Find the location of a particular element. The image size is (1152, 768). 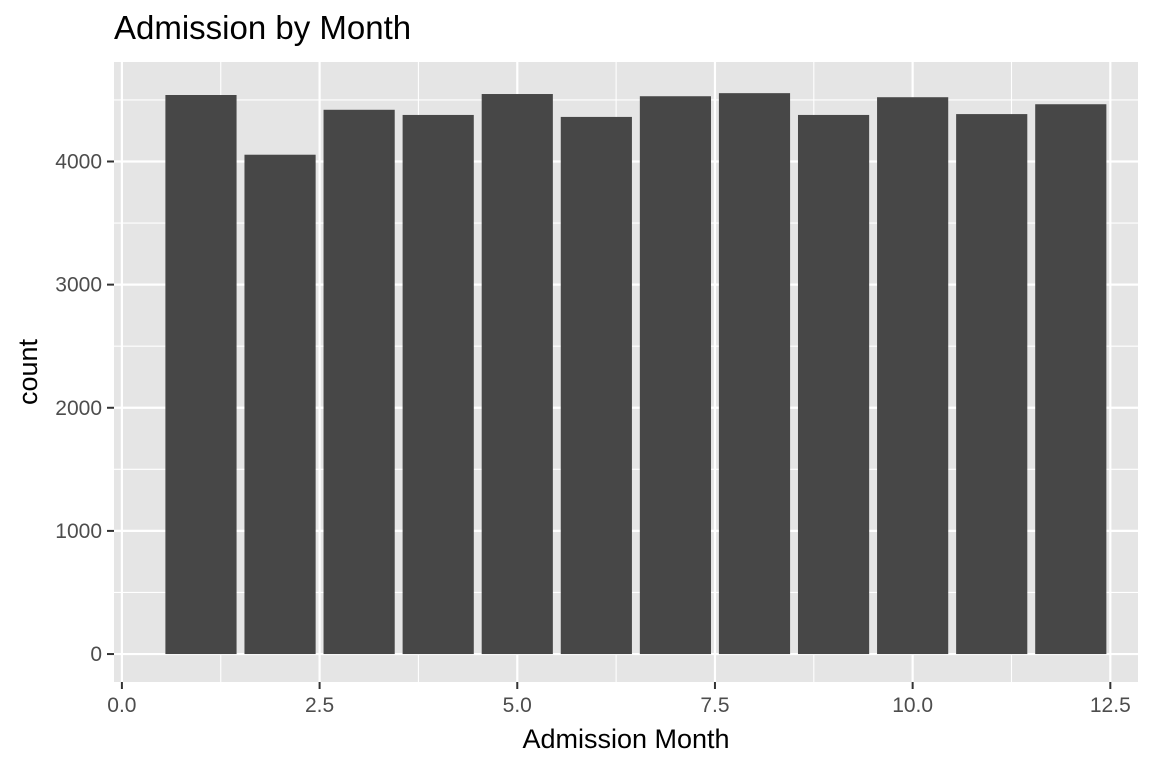

x-axis: 0.0 2.5 5.0 7.5 10.0 12.5 is located at coordinates (619, 699).